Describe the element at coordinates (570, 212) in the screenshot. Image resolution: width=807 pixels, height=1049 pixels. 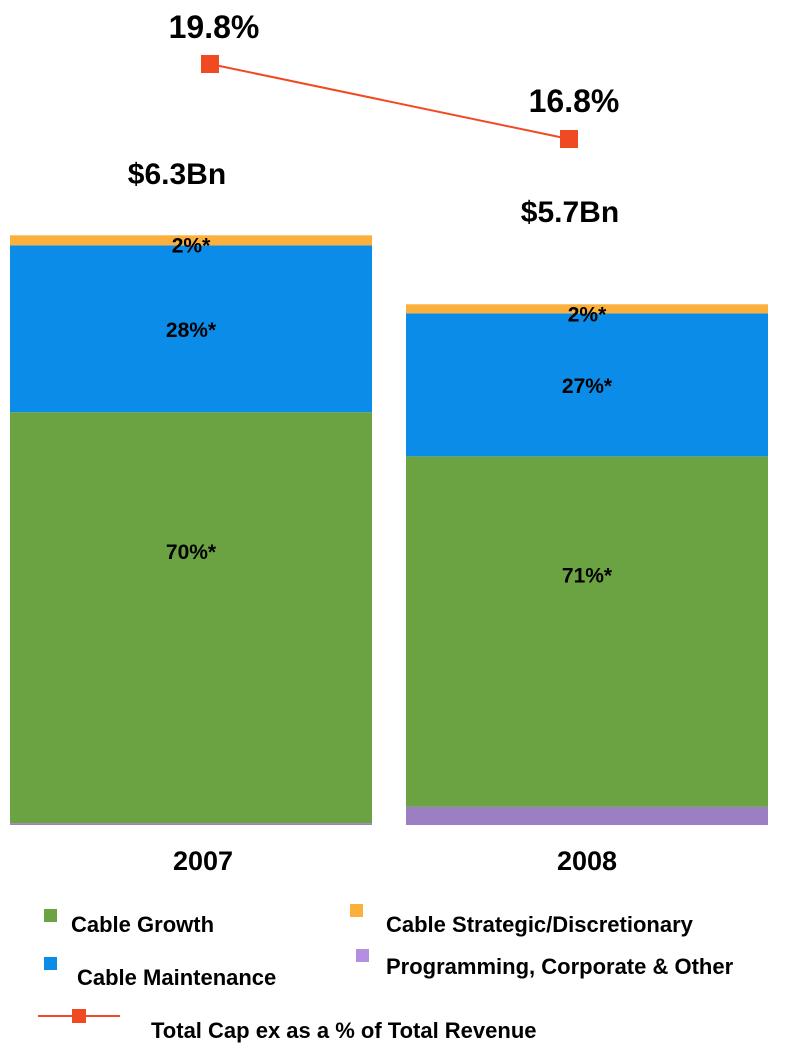
I see `total-label-2008: $5.7Bn` at that location.